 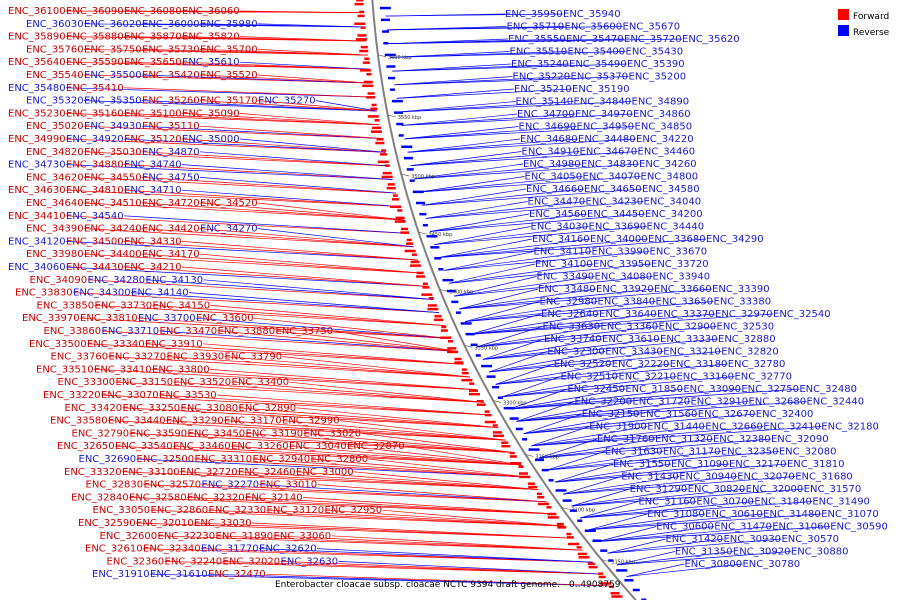 What do you see at coordinates (310, 561) in the screenshot?
I see `left-gene-label: ENC_32630` at bounding box center [310, 561].